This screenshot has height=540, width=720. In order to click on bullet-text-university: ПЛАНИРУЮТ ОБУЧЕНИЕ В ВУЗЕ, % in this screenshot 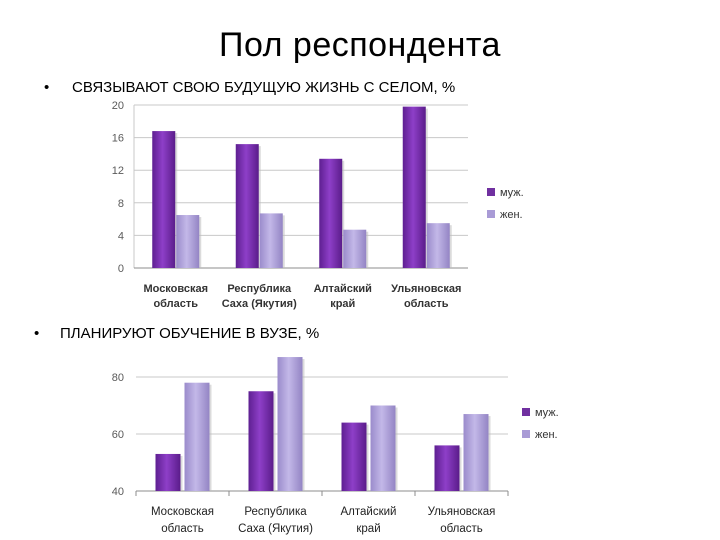, I will do `click(190, 333)`.